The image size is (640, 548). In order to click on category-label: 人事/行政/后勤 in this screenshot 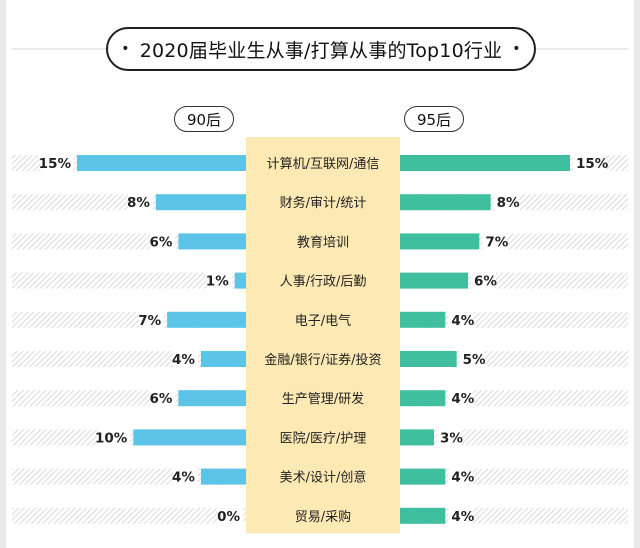, I will do `click(323, 282)`.